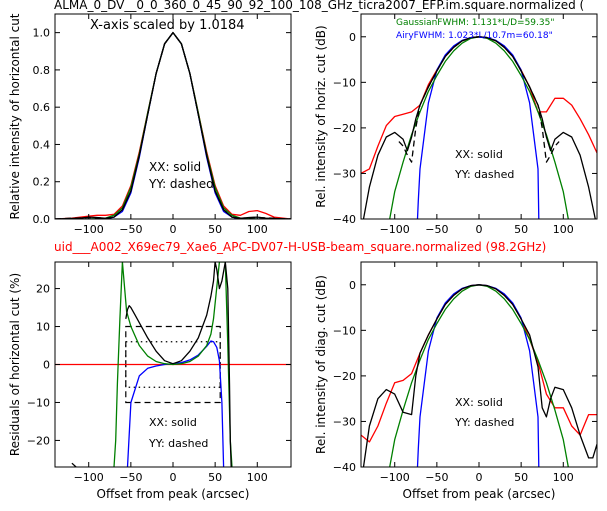 This screenshot has height=511, width=607. Describe the element at coordinates (474, 36) in the screenshot. I see `chart-annotation: AiryFWHM: 1.023*L/10.7m=60.18"` at that location.